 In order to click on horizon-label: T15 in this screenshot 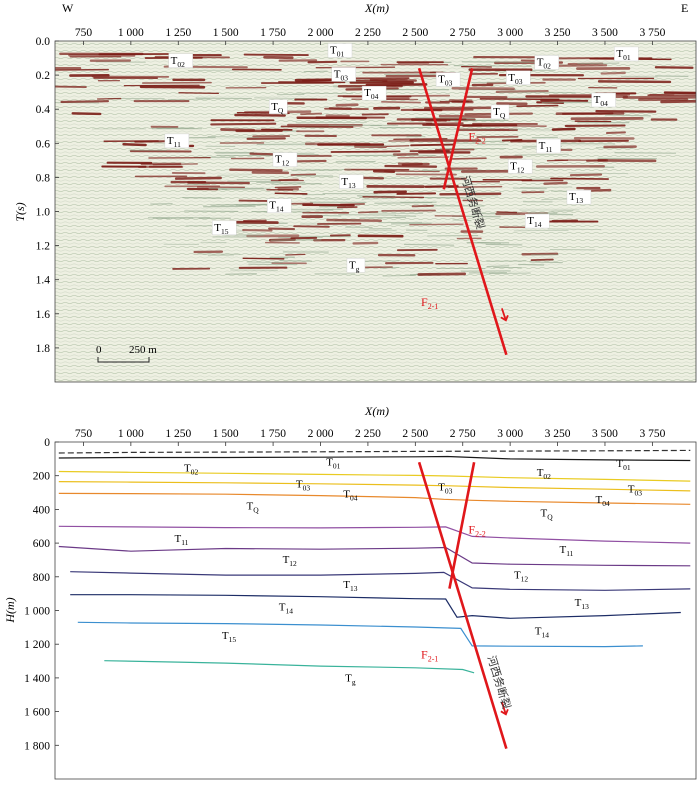, I will do `click(224, 228)`.